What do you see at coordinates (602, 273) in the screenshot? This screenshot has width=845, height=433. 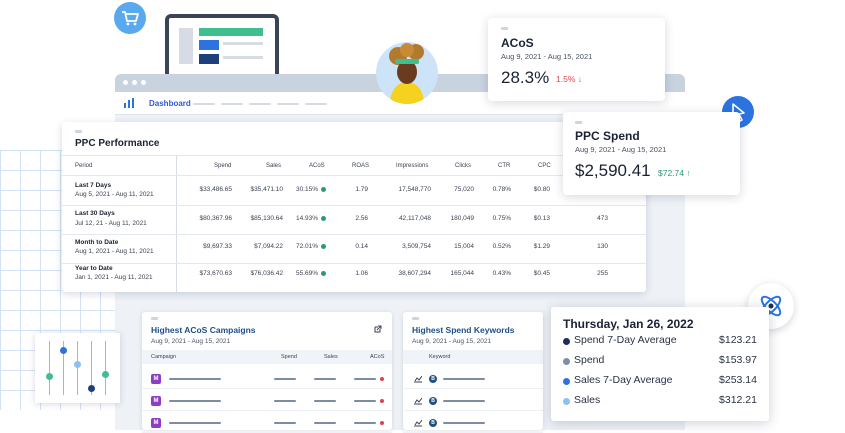 I see `cell-extra: 255` at bounding box center [602, 273].